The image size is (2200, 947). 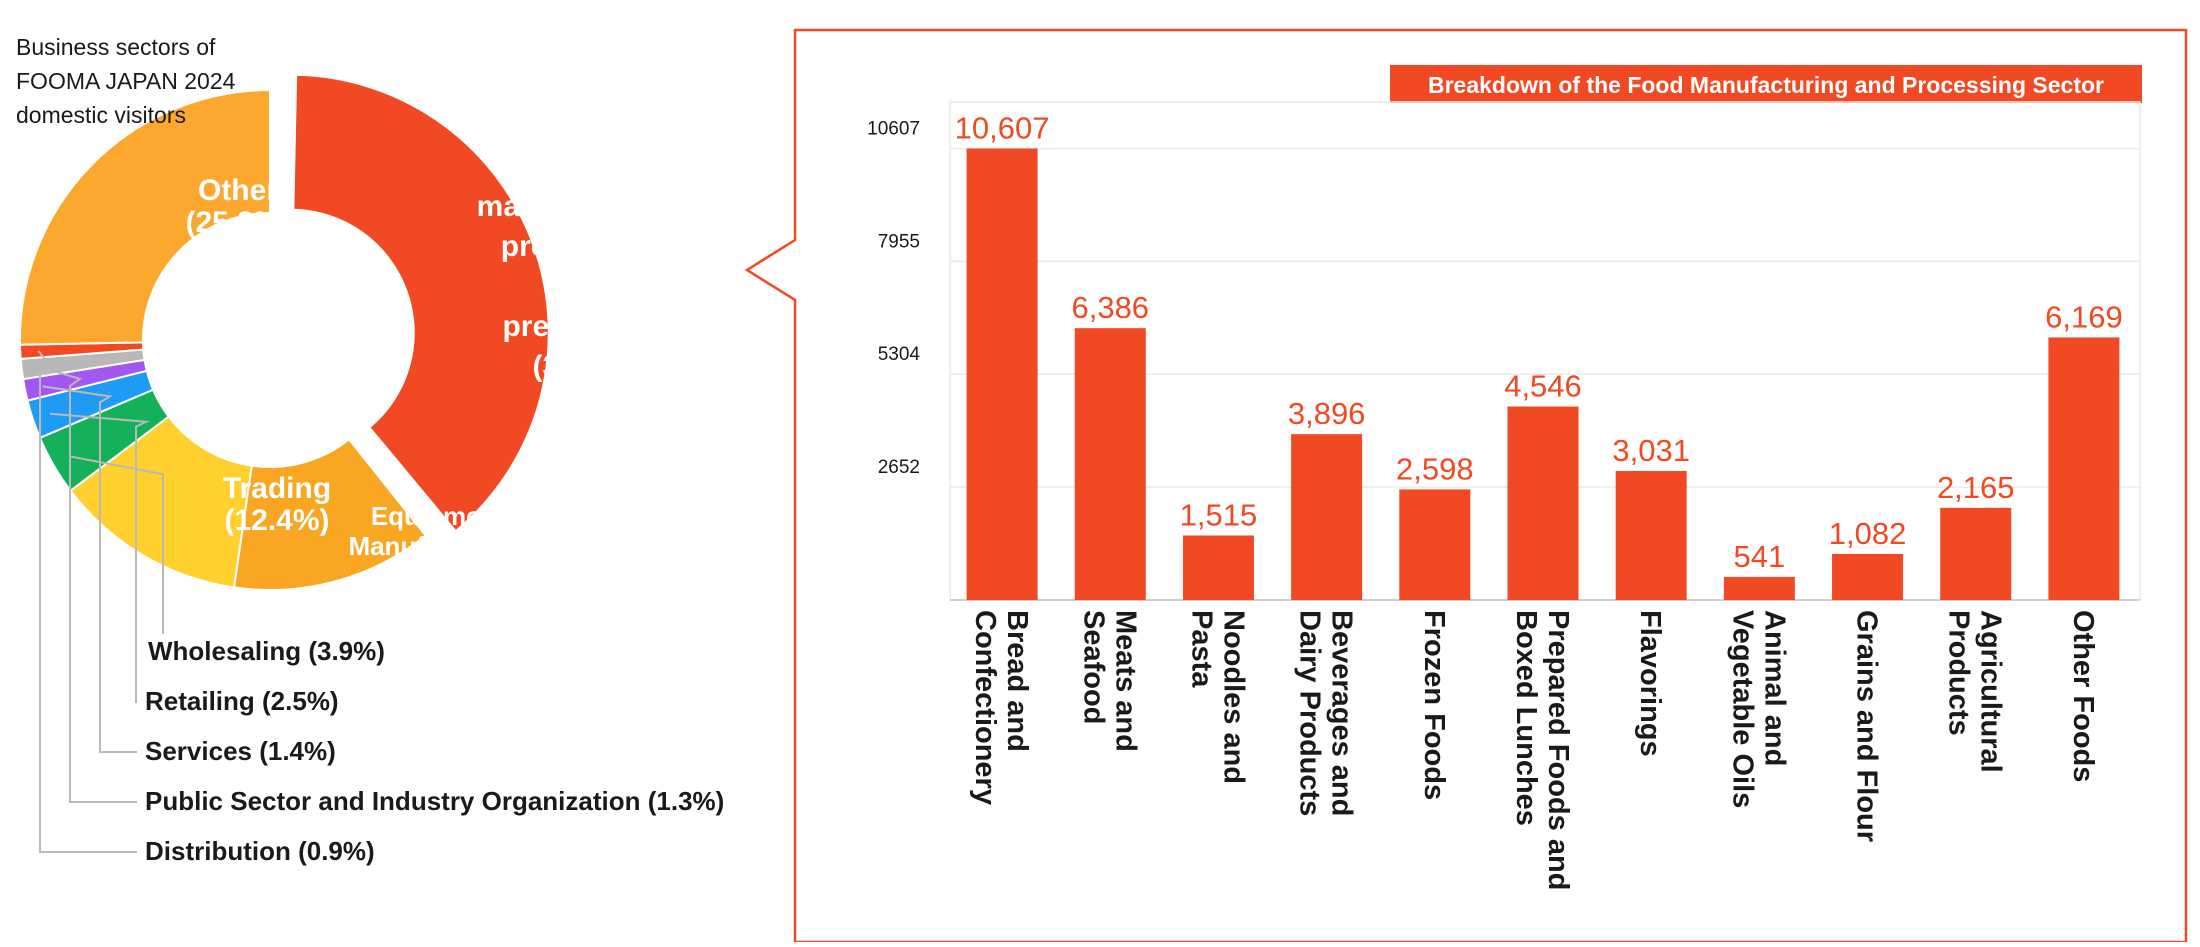 I want to click on leader-line-services, so click(x=89, y=569).